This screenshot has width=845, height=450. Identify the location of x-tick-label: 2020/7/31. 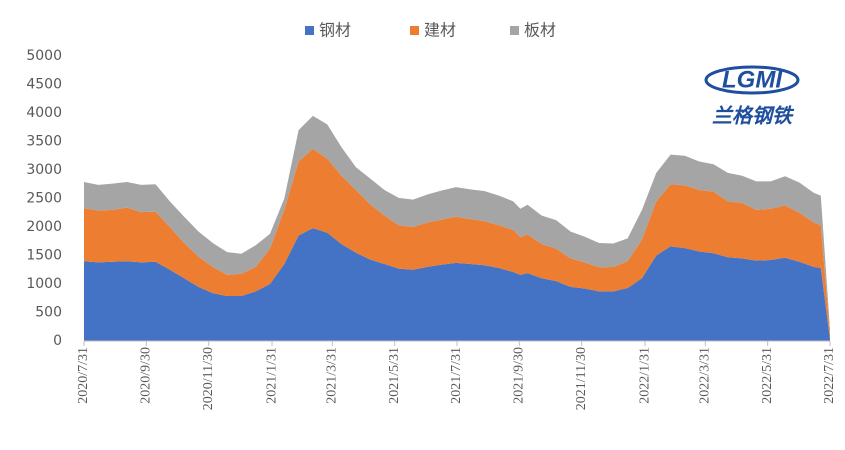
(83, 375).